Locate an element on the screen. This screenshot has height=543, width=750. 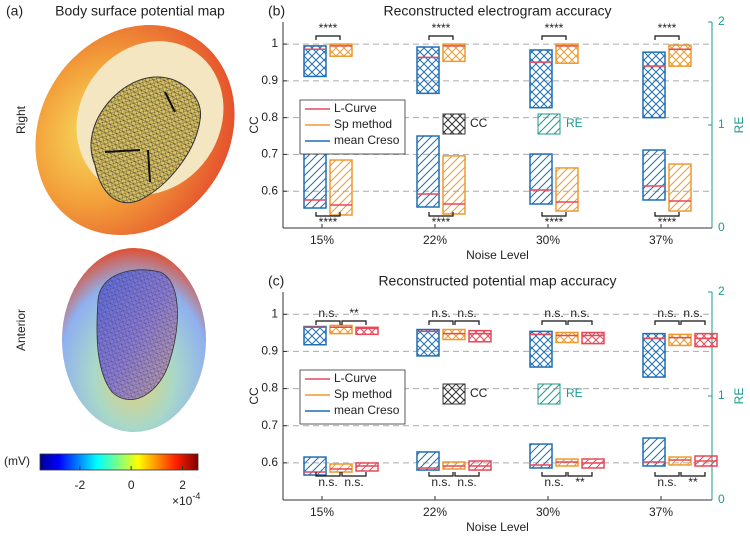
arrows is located at coordinates (140, 137).